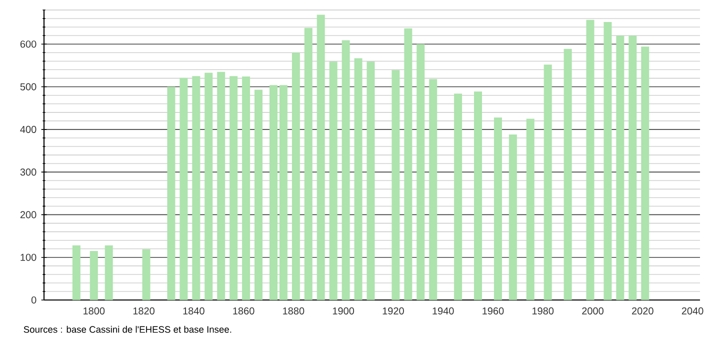 The image size is (710, 340). I want to click on y-tick-label: 500, so click(28, 86).